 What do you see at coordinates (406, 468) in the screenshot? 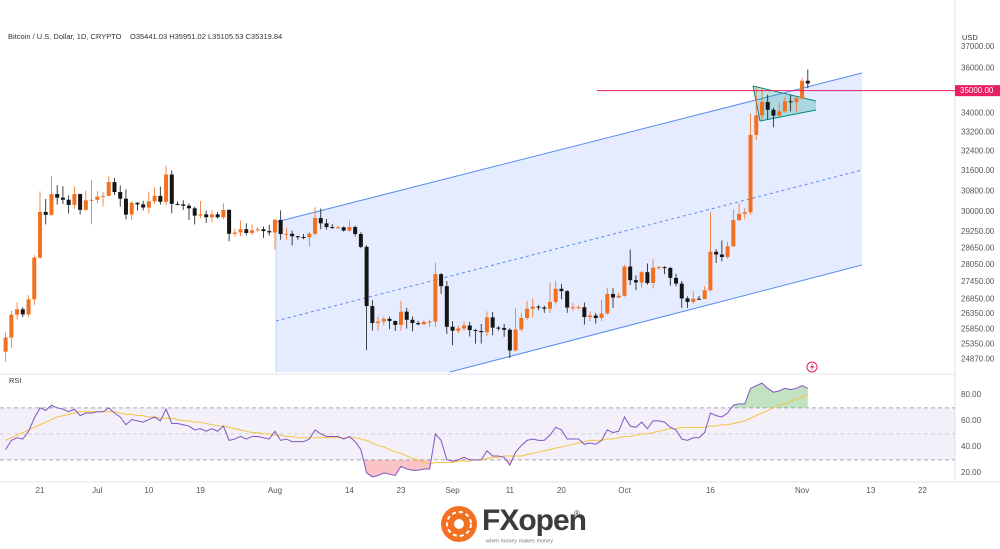
I see `oversold-fill` at bounding box center [406, 468].